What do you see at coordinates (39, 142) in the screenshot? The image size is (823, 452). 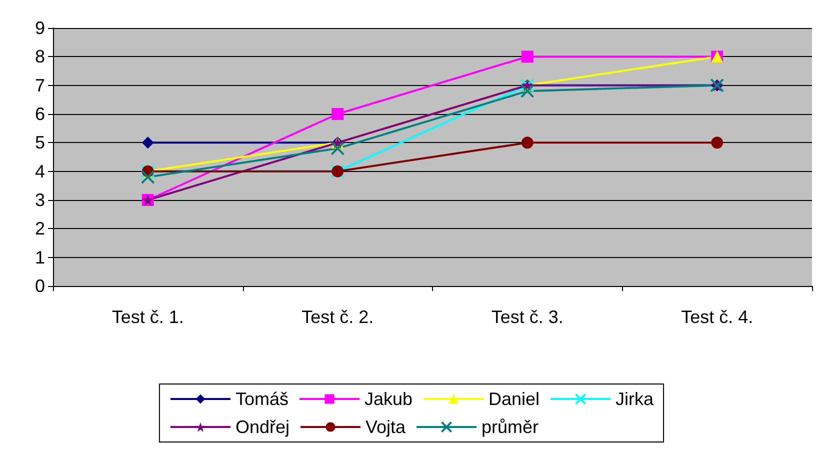 I see `y-tick-label: 5` at bounding box center [39, 142].